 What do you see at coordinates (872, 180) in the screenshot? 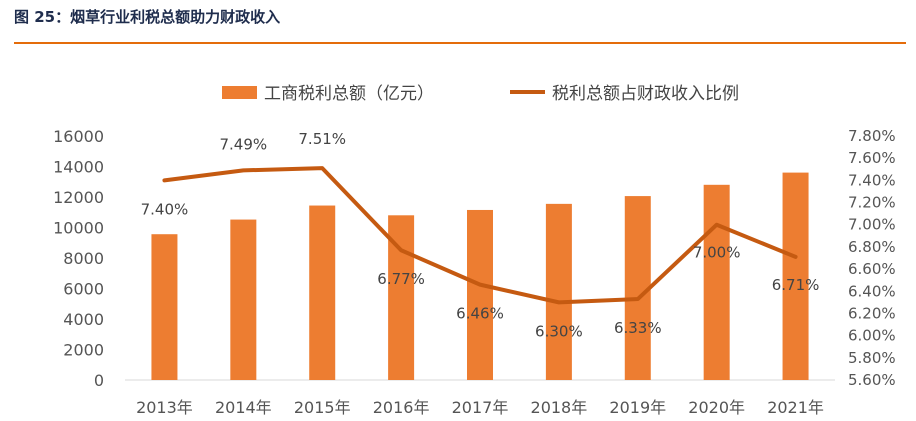
I see `y-right-tick-label: 7.40%` at bounding box center [872, 180].